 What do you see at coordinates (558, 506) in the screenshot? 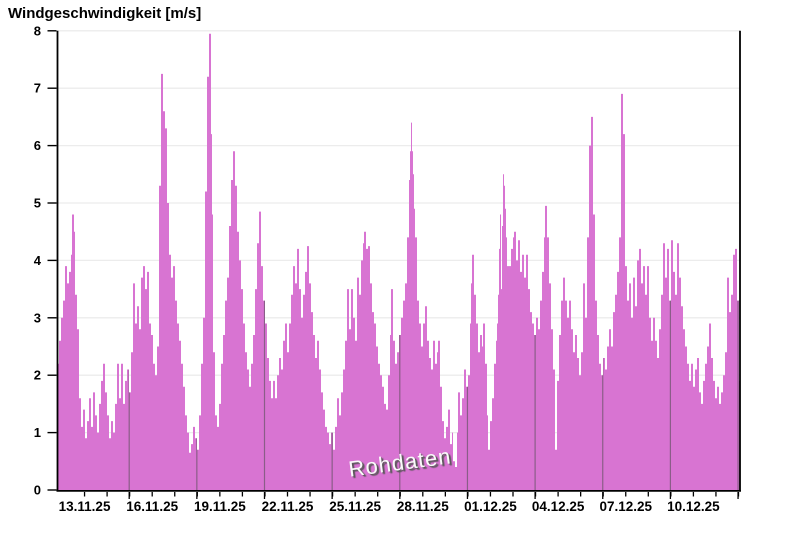
I see `x-tick-label: 04.12.25` at bounding box center [558, 506].